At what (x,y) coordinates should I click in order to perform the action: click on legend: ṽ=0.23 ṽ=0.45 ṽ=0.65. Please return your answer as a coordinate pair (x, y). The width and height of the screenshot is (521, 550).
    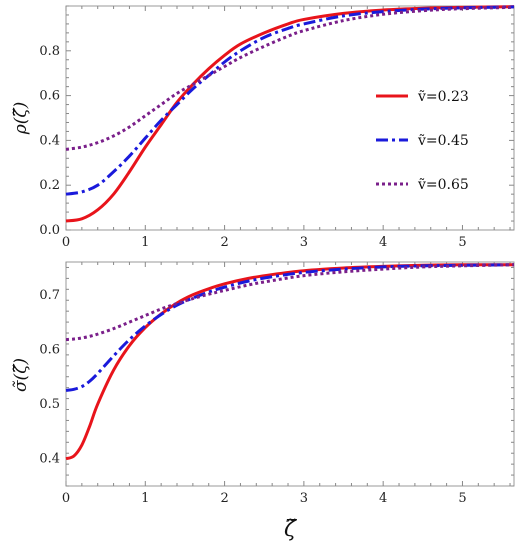
    Looking at the image, I should click on (422, 141).